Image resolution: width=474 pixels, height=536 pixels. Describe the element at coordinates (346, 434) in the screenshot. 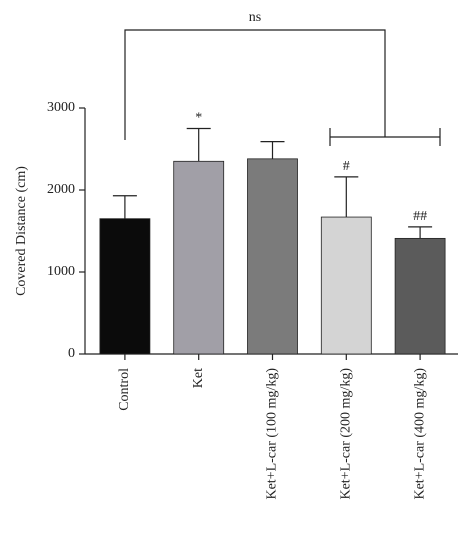

I see `x-tick-label: Ket+L-car (200 mg/kg)` at that location.